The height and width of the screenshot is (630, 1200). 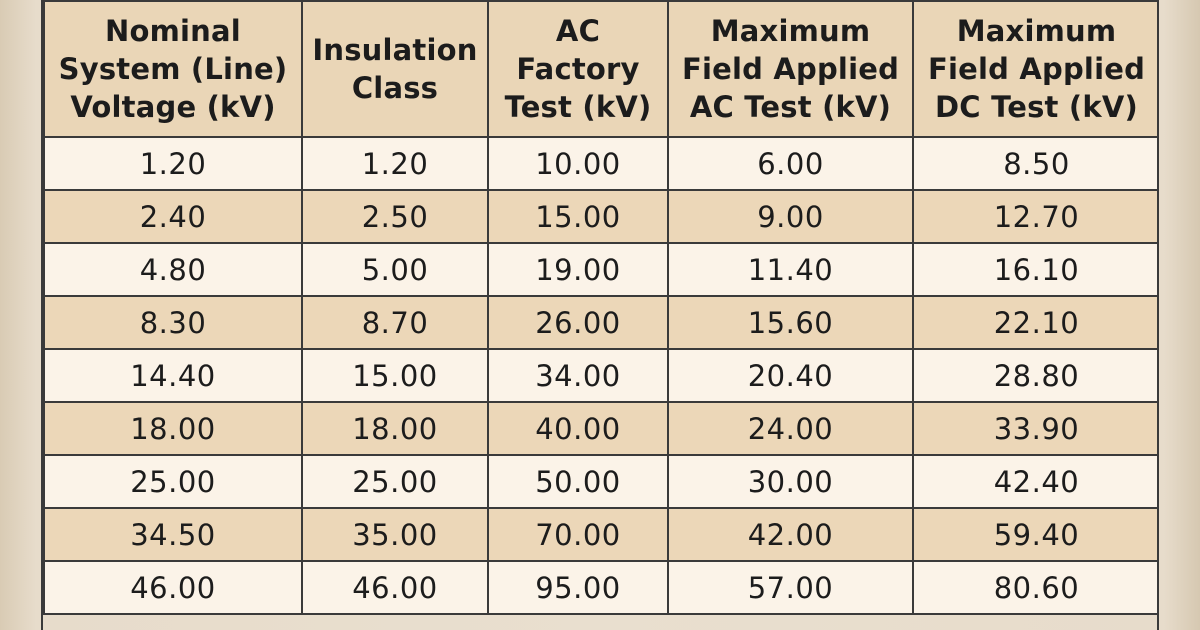 What do you see at coordinates (1034, 216) in the screenshot?
I see `max-field-dc-test-cell: 12.70` at bounding box center [1034, 216].